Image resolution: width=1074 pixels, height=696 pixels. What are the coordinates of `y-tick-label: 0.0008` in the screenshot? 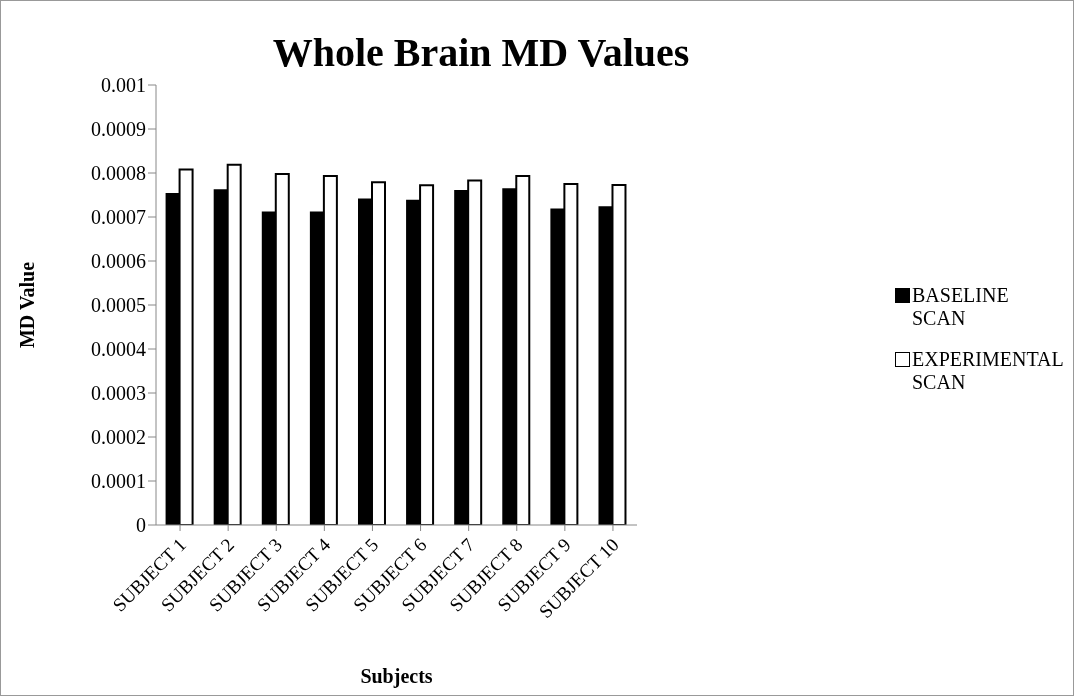 It's located at (118, 173).